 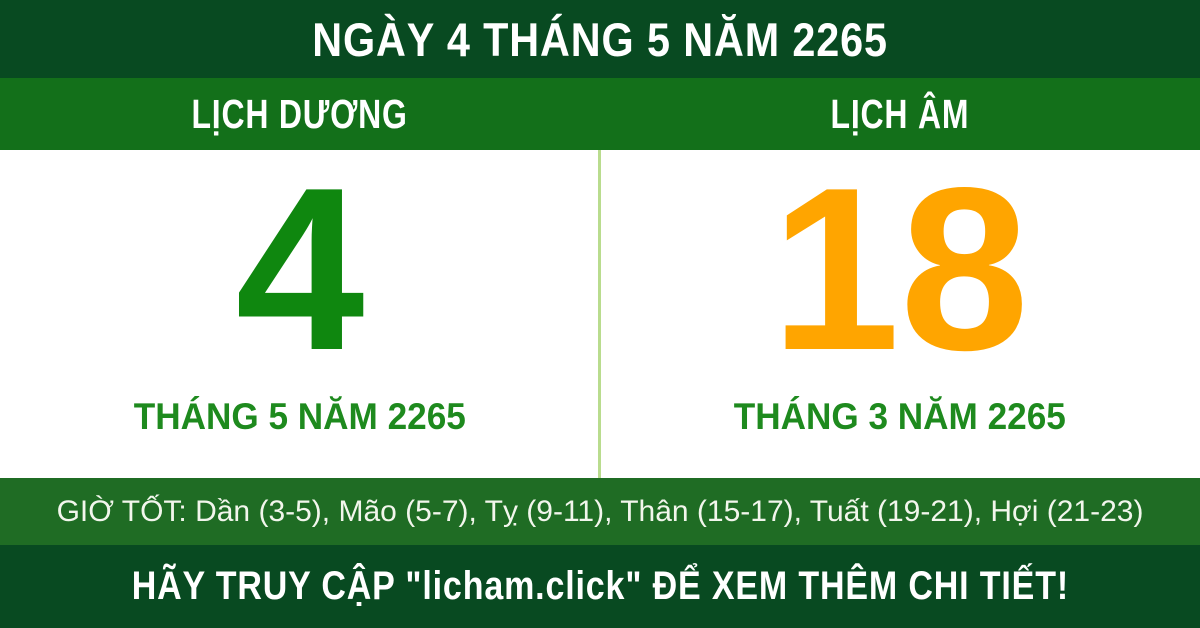 I want to click on solar-month-label: THÁNG 5 NĂM 2265, so click(x=300, y=416).